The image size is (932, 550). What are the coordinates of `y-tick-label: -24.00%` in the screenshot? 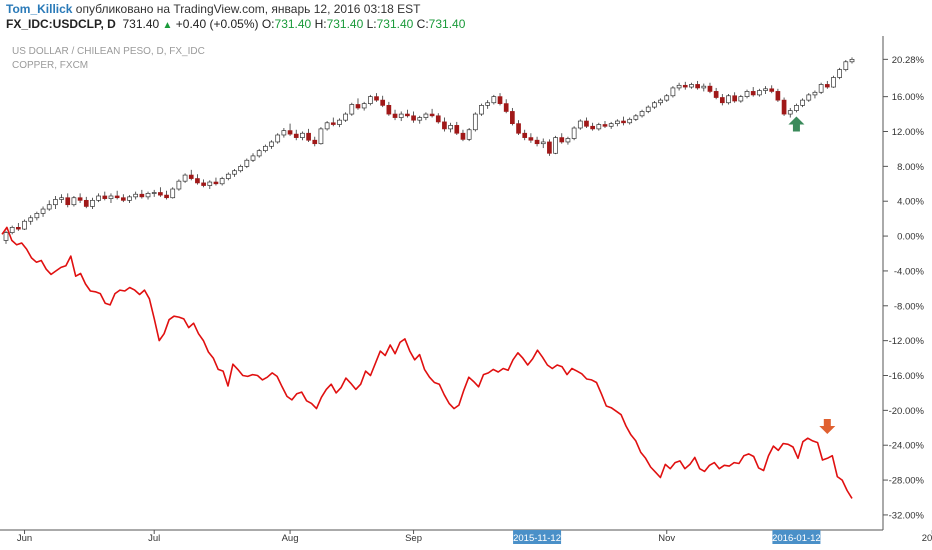 It's located at (907, 446).